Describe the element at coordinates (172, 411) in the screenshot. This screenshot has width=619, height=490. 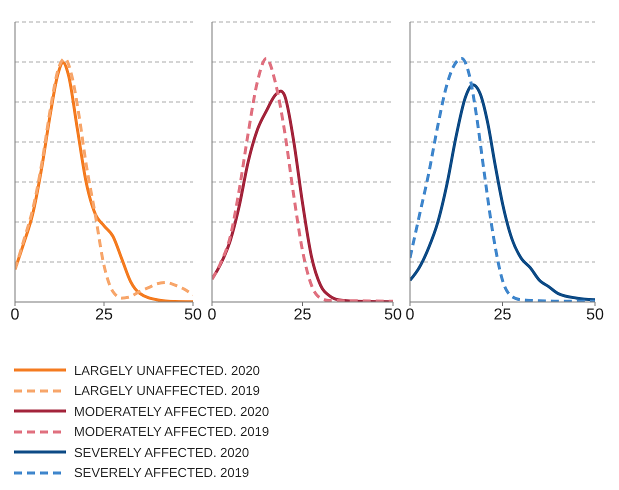
I see `legend-label: MODERATELY AFFECTED. 2020` at that location.